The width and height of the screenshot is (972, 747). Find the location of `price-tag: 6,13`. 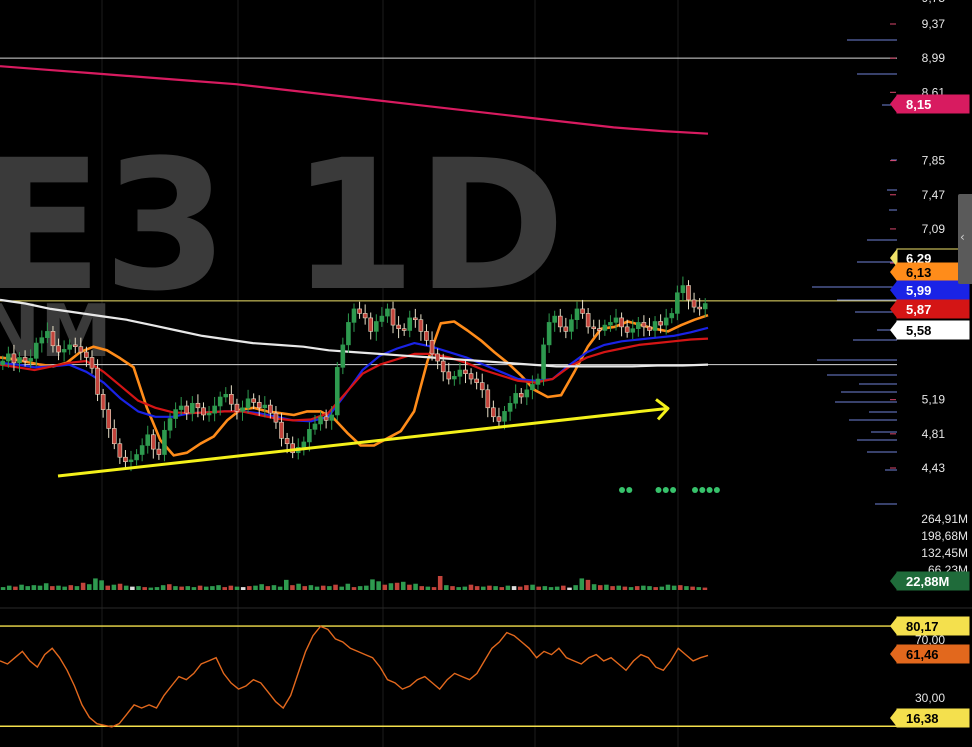

price-tag: 6,13 is located at coordinates (930, 272).